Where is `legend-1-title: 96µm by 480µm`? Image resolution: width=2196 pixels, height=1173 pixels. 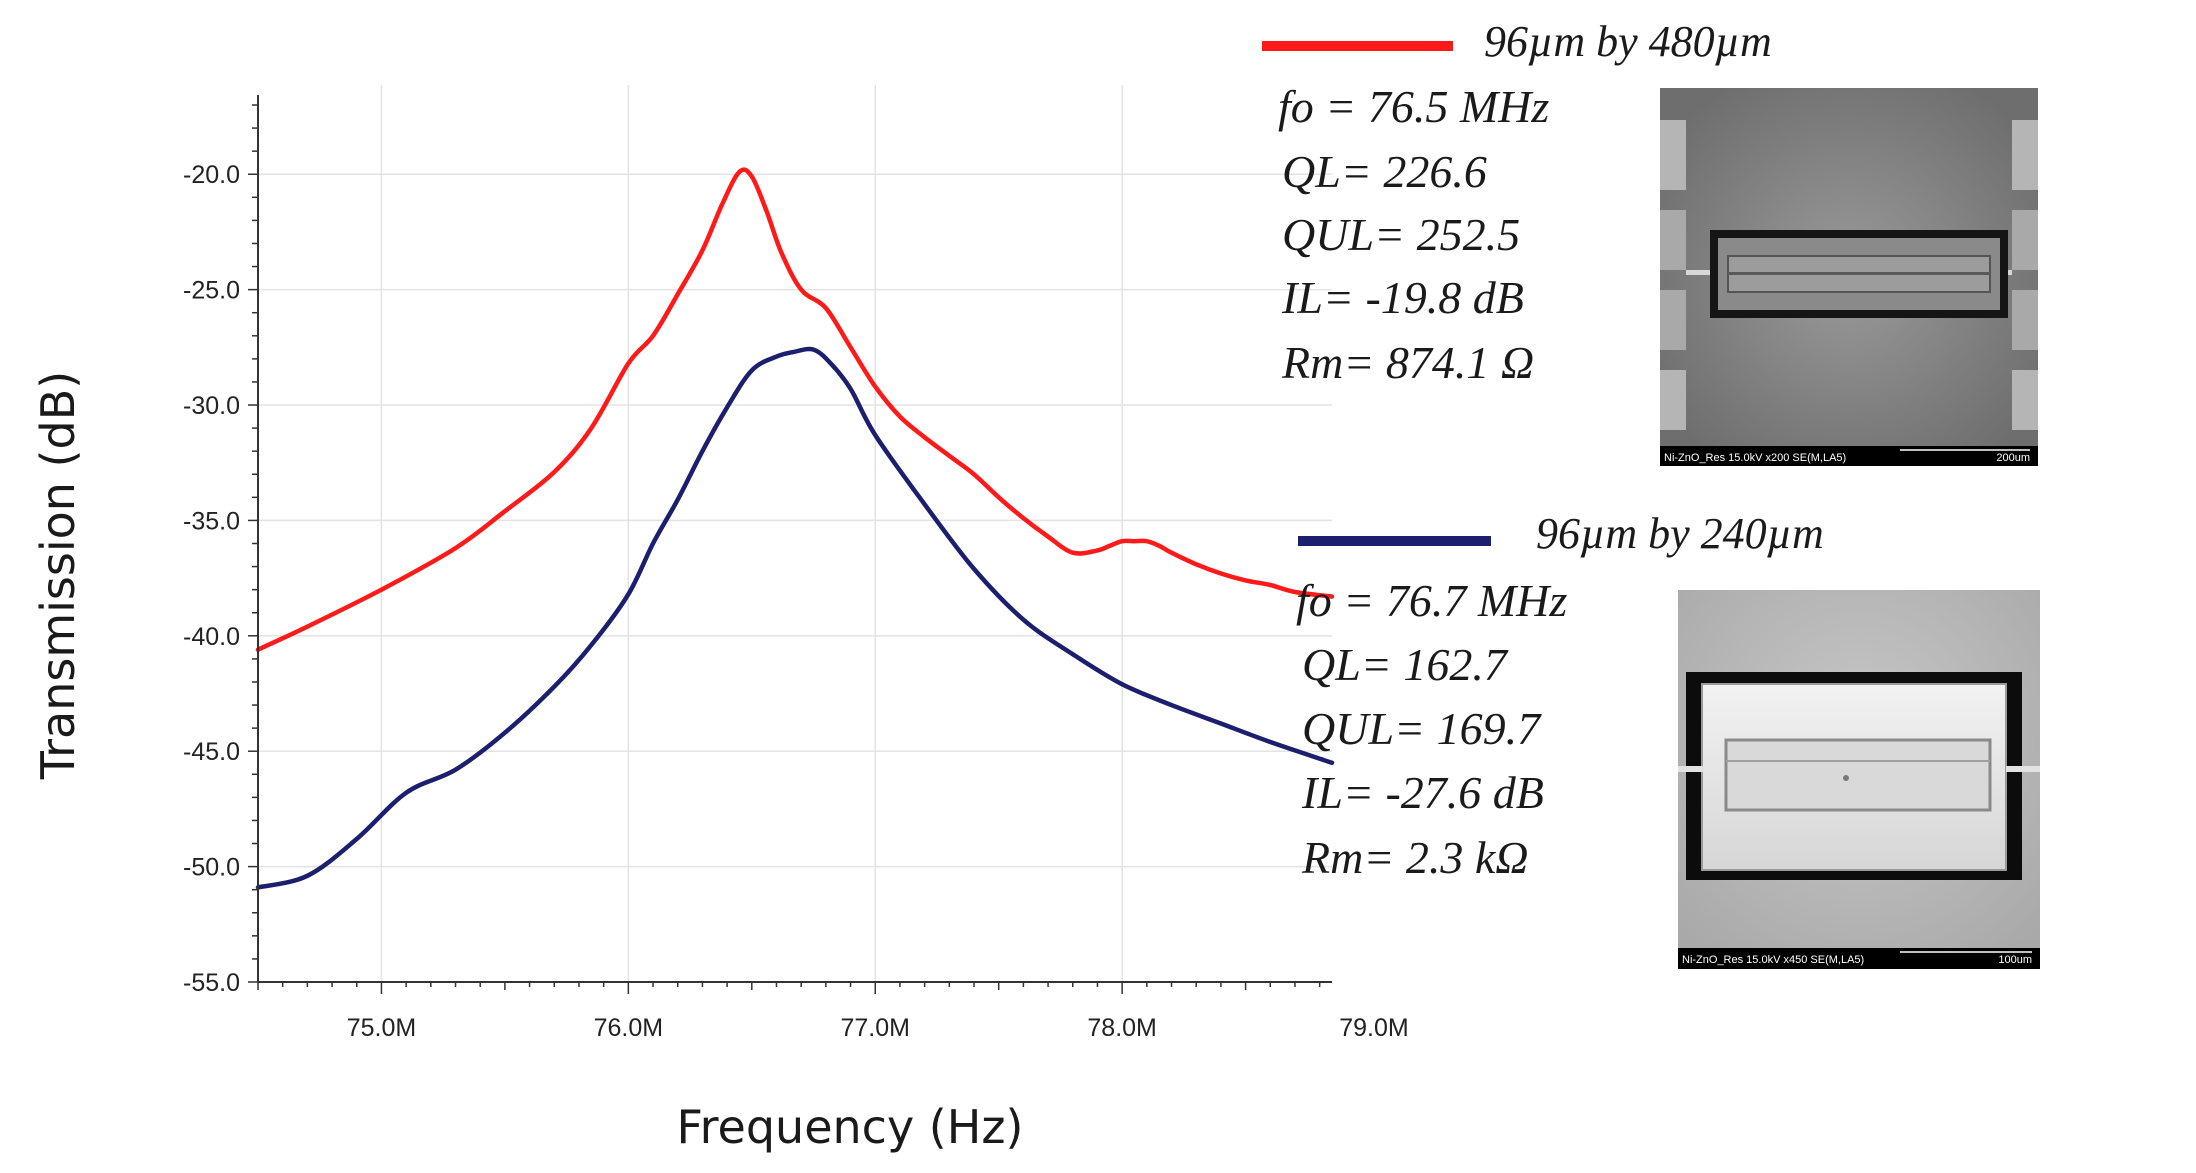 legend-1-title: 96µm by 480µm is located at coordinates (1628, 41).